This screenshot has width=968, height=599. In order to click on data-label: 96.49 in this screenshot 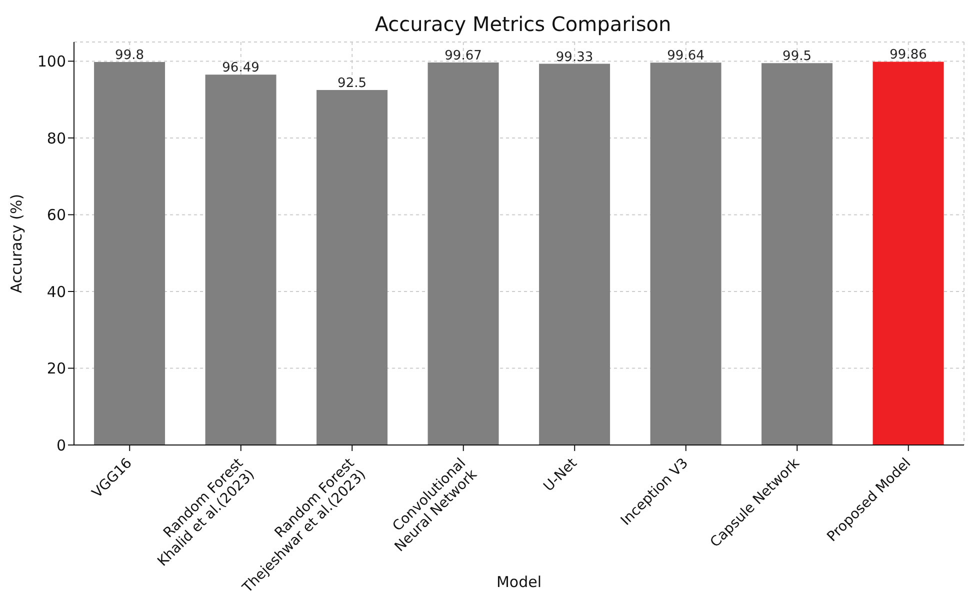, I will do `click(241, 68)`.